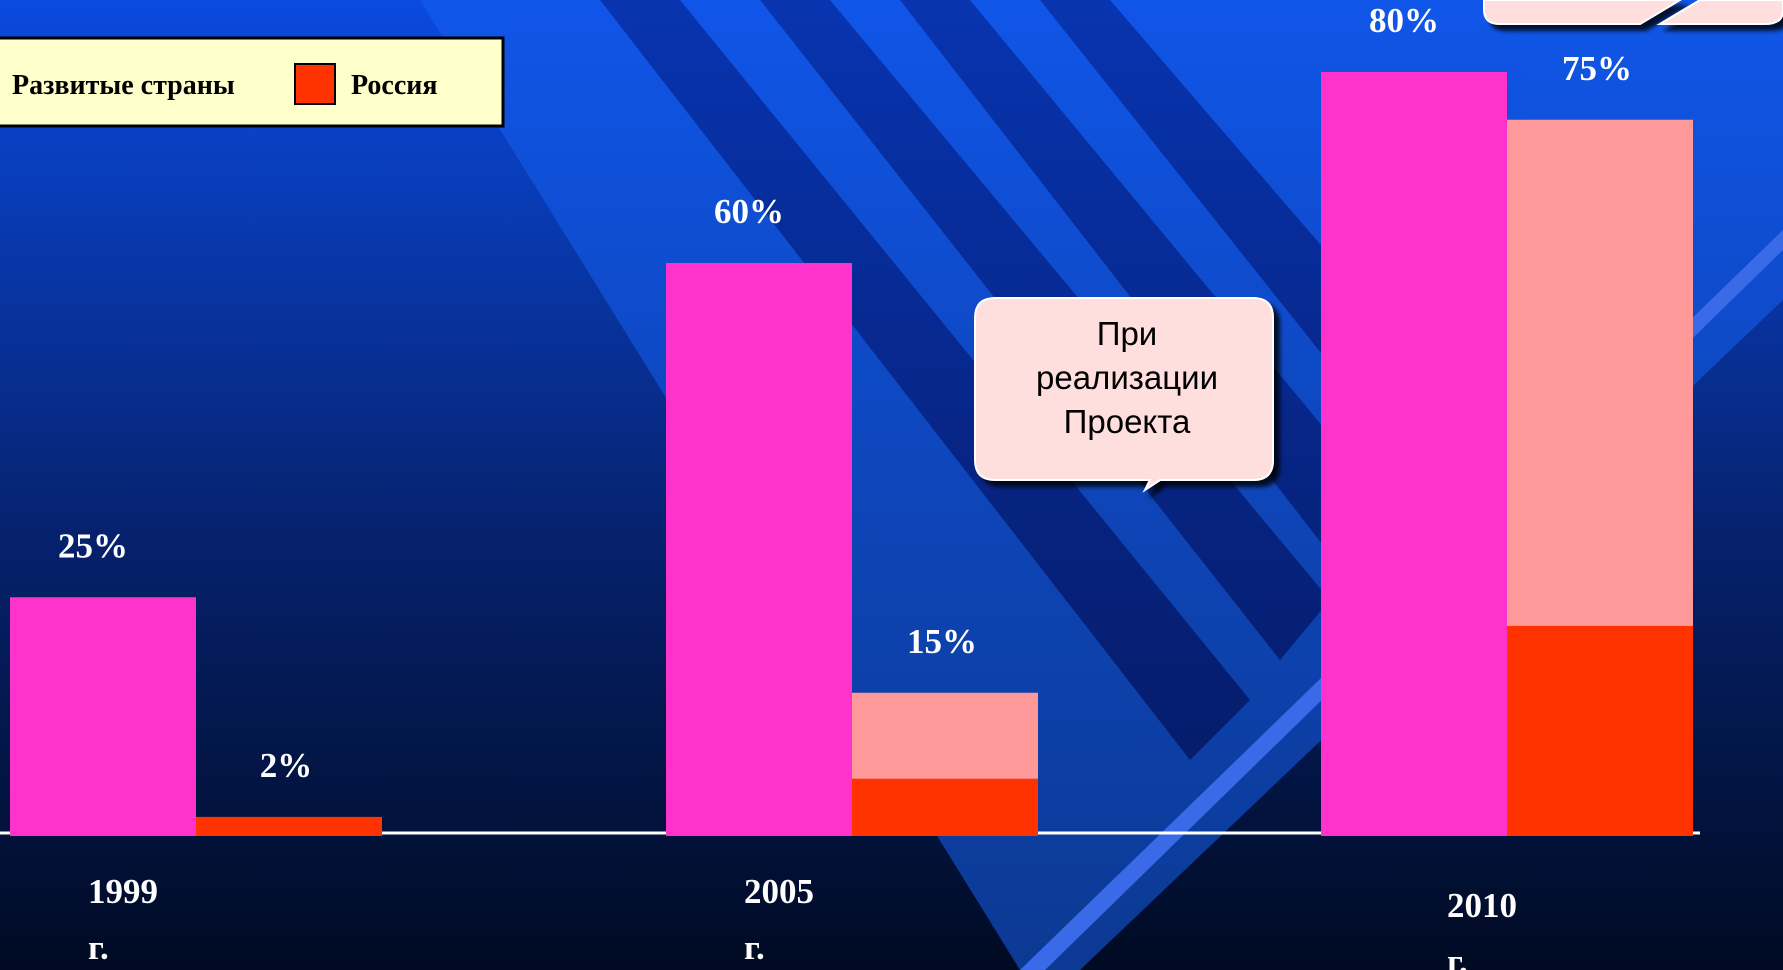  I want to click on value-label: 2%, so click(286, 765).